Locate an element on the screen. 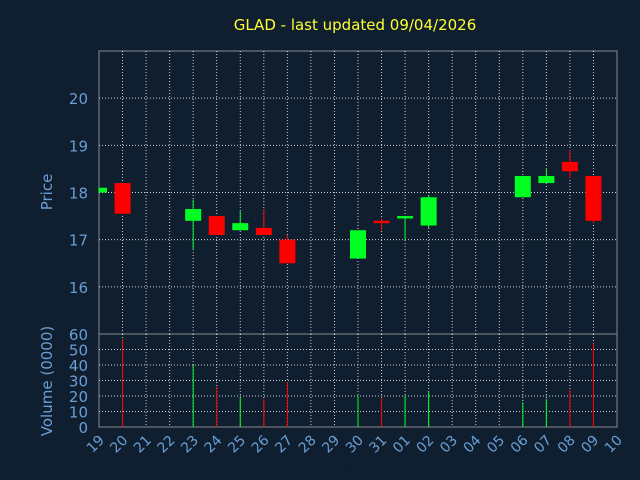 The height and width of the screenshot is (480, 640). volume-axis-label: Volume (0000) is located at coordinates (47, 381).